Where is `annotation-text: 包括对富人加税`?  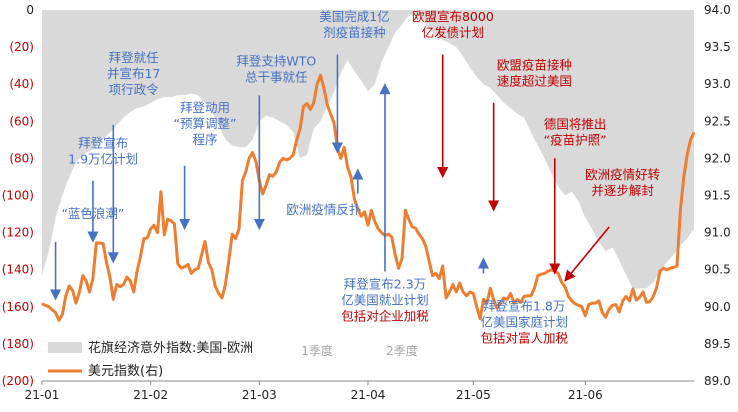
annotation-text: 包括对富人加税 is located at coordinates (524, 338).